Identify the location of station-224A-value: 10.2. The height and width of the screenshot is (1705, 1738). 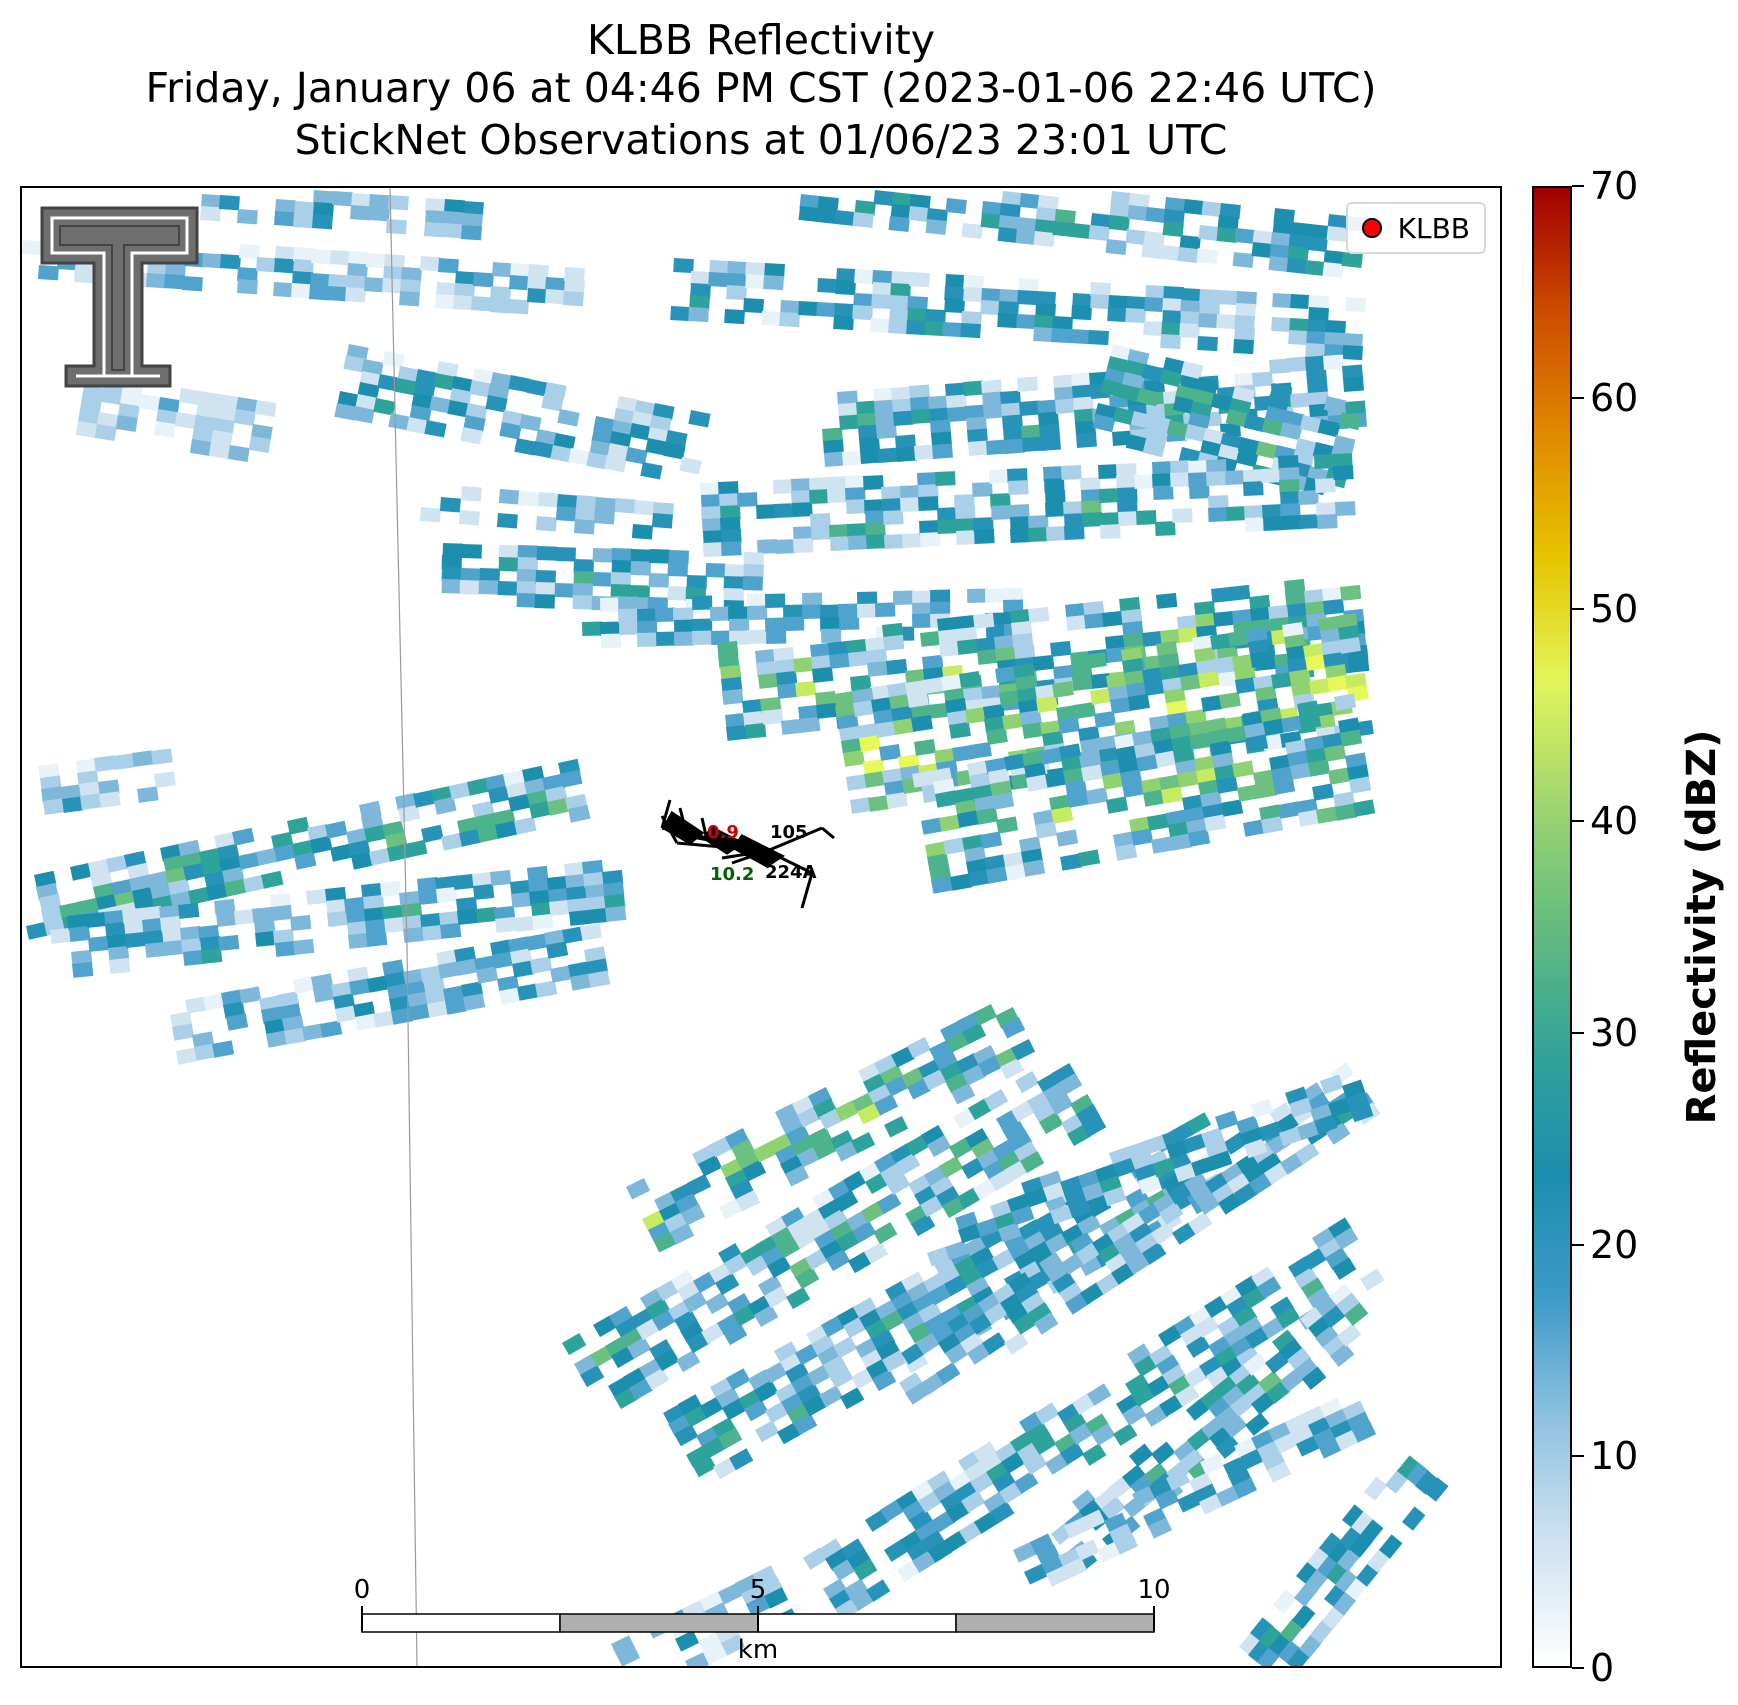
(732, 874).